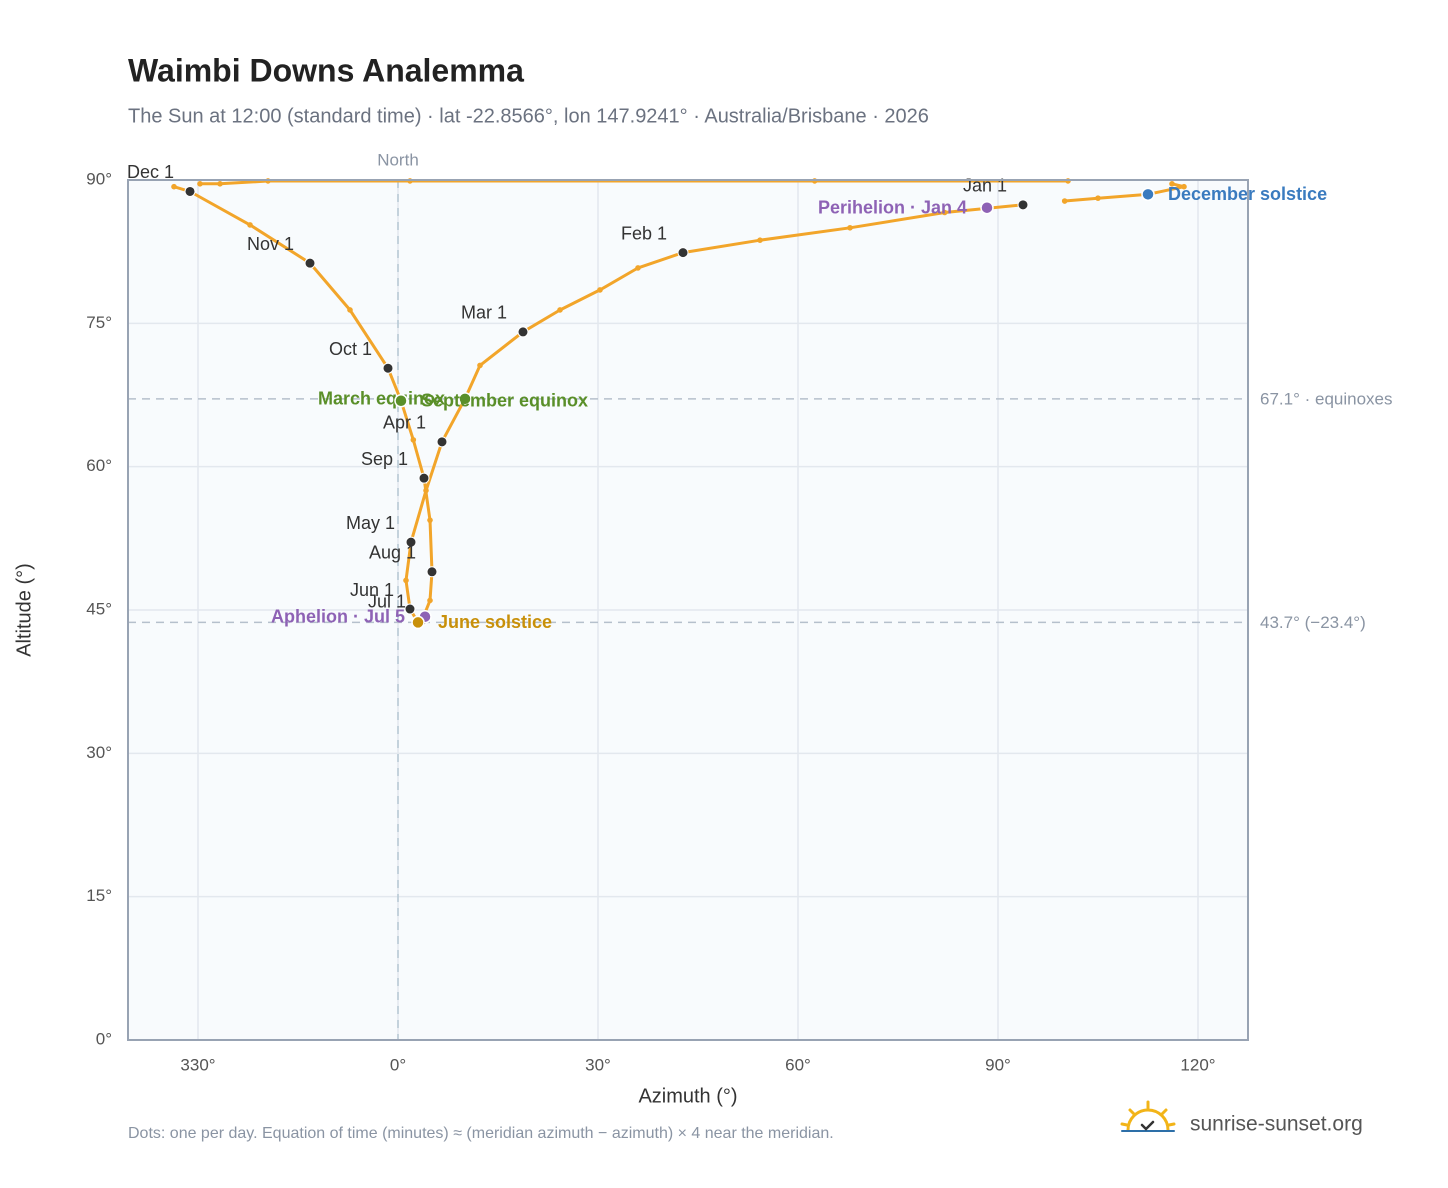 The width and height of the screenshot is (1448, 1188). I want to click on month-label: Jun 1, so click(372, 590).